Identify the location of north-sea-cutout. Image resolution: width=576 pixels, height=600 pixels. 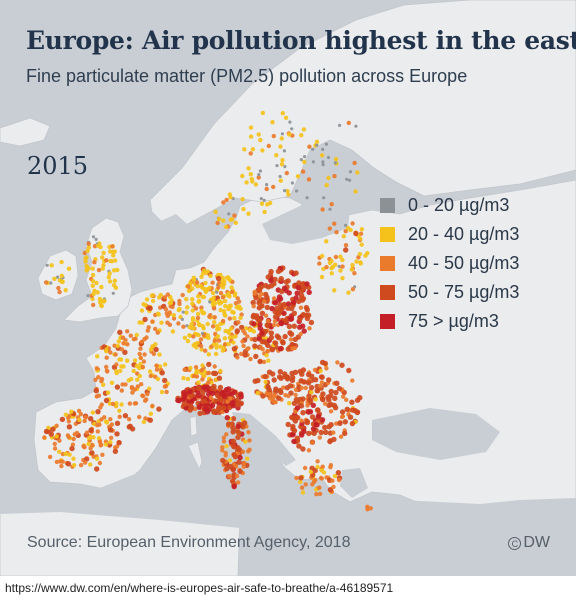
(164, 242).